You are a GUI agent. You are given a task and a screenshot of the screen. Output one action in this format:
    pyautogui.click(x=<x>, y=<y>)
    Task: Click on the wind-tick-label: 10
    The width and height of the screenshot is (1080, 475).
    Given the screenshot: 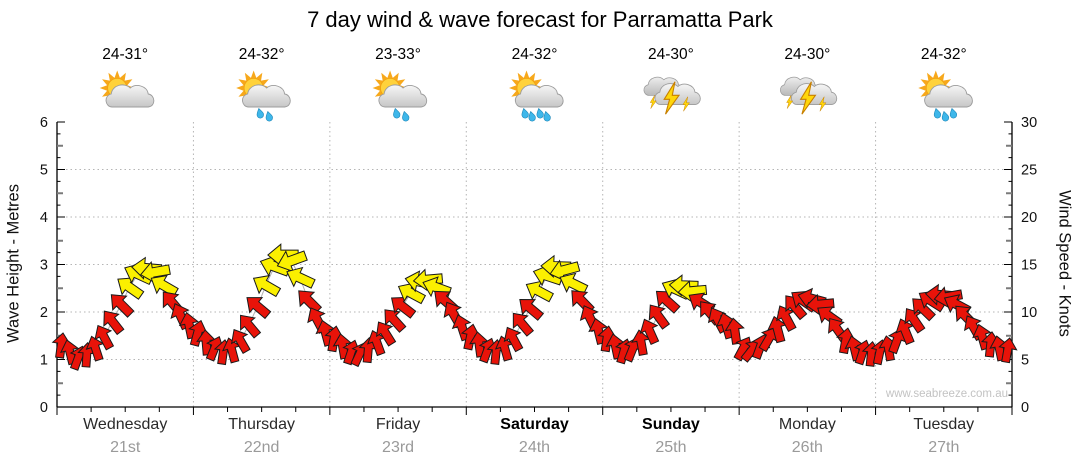 What is the action you would take?
    pyautogui.click(x=1029, y=313)
    